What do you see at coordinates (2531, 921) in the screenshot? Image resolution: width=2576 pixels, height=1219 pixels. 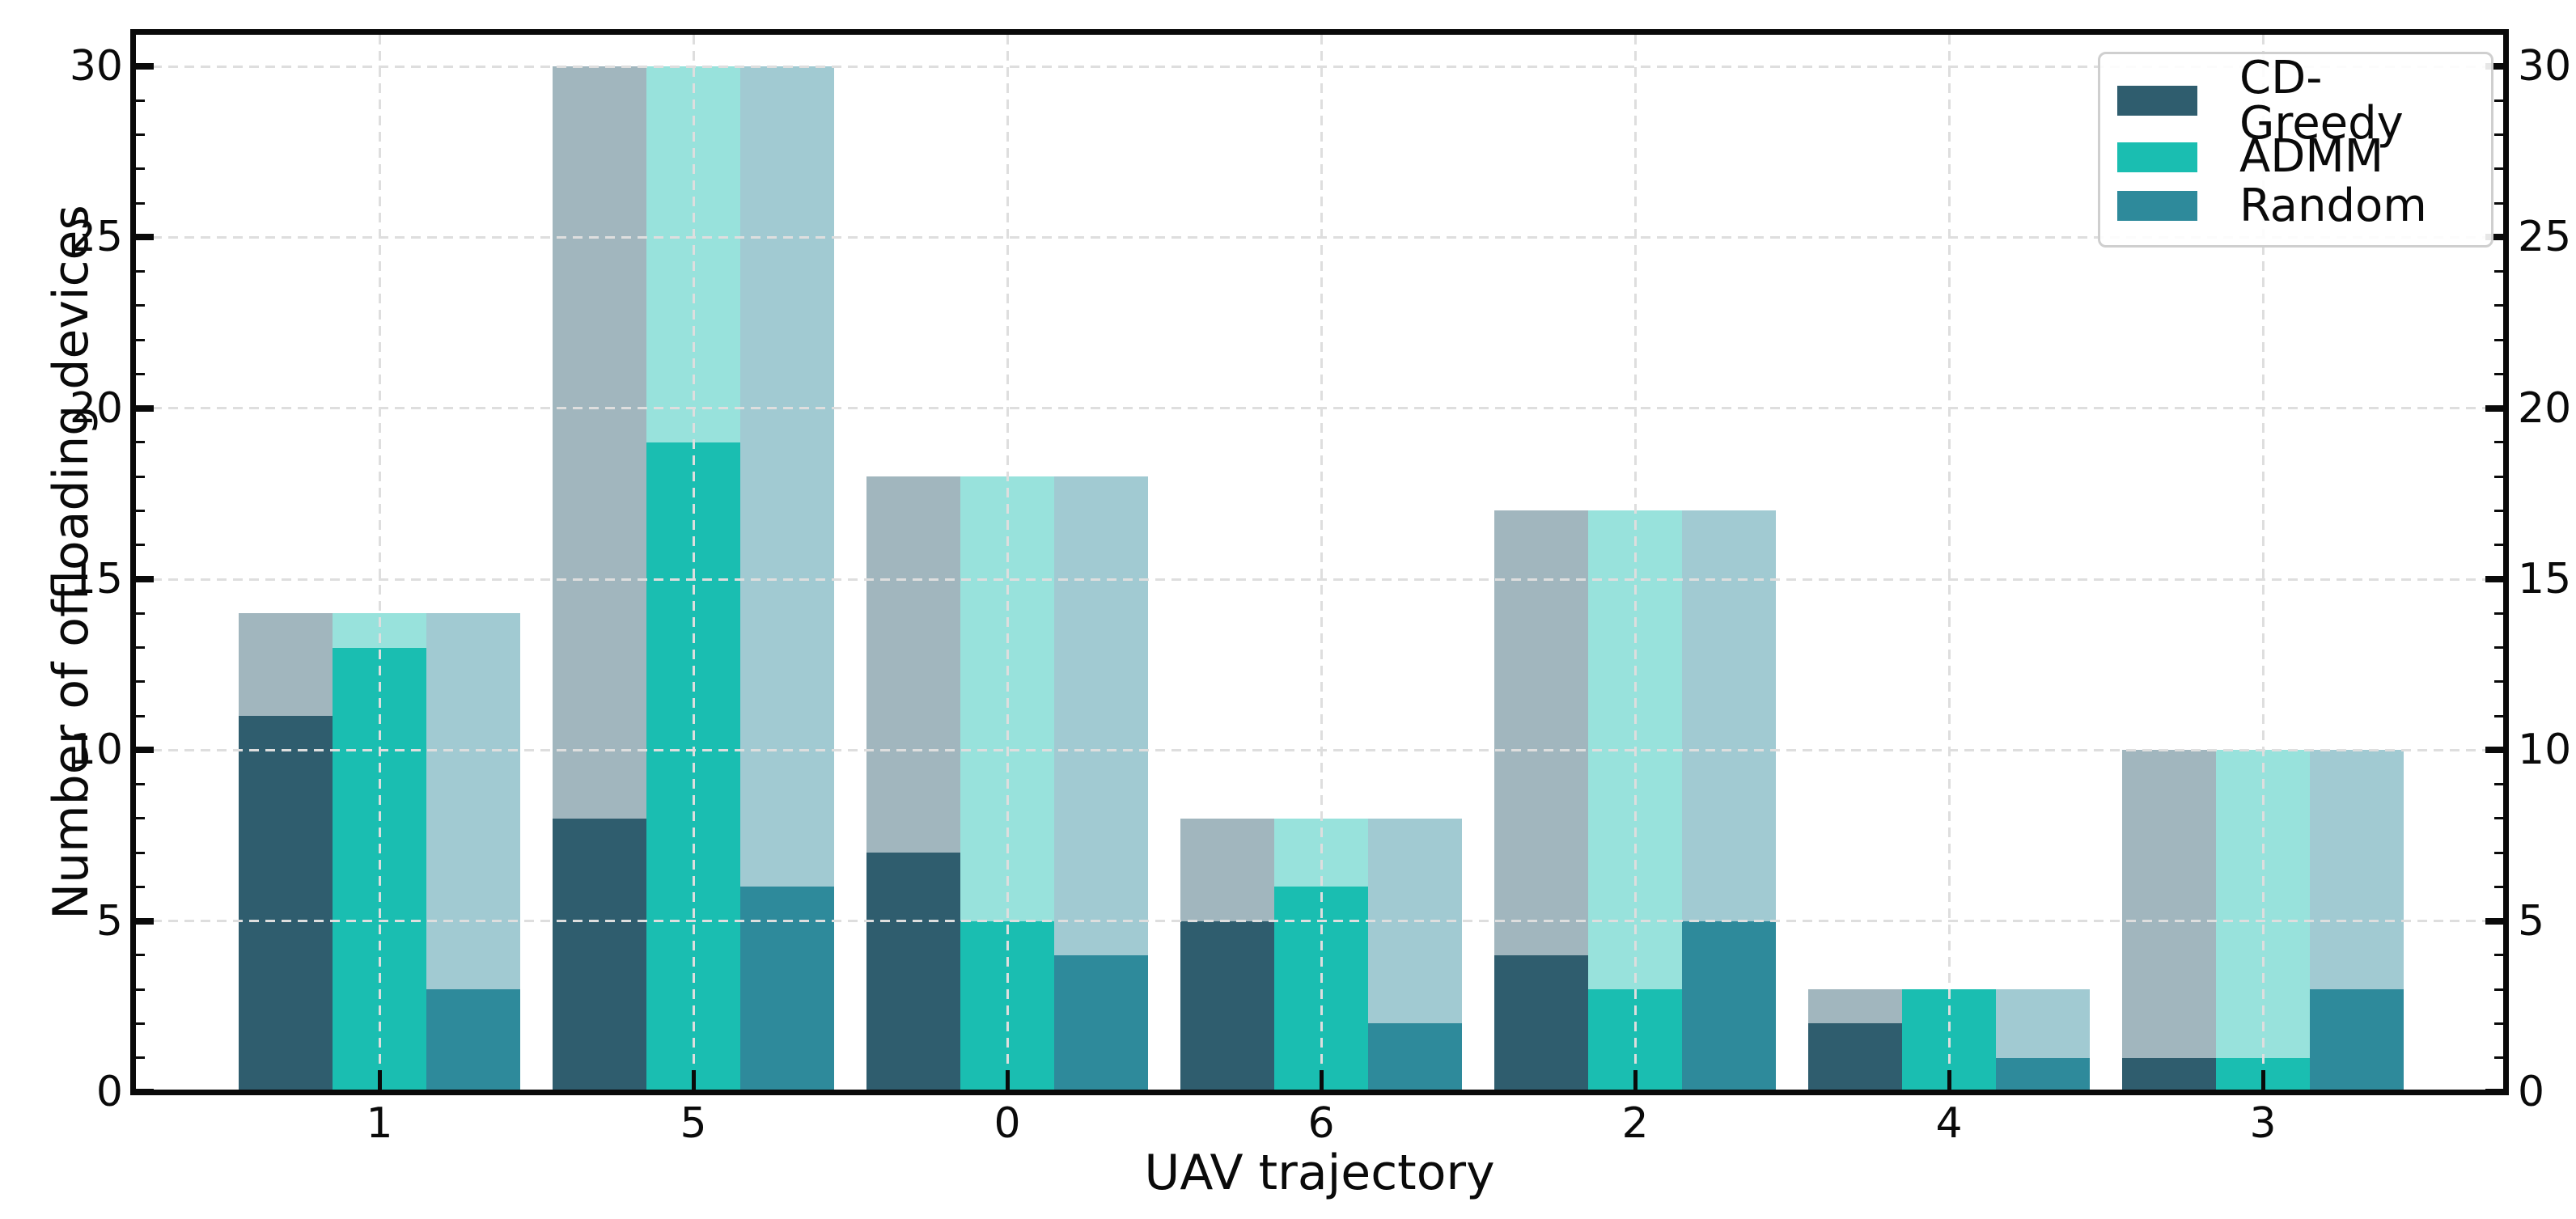 I see `y-tick-label-right-5: 5` at bounding box center [2531, 921].